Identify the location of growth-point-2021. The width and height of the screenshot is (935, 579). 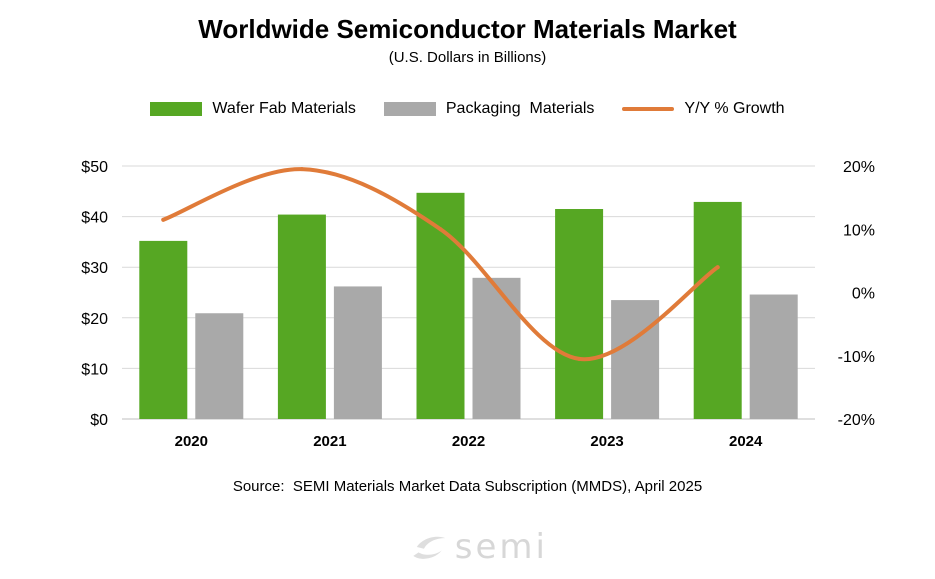
(301, 169).